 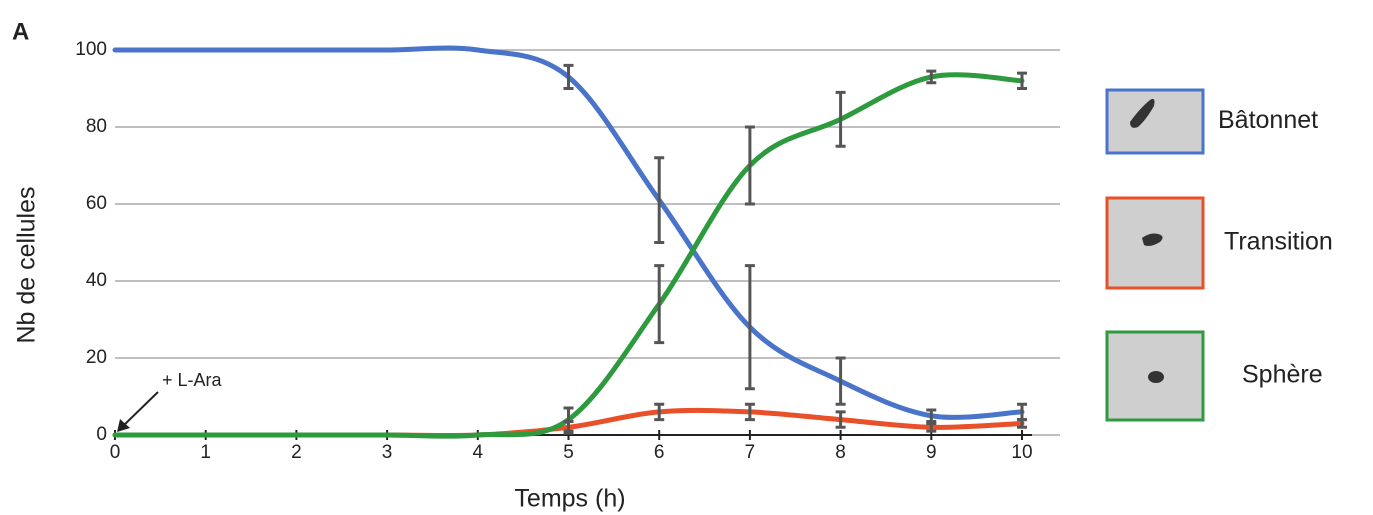 I want to click on x-tick-label: 7, so click(x=750, y=452).